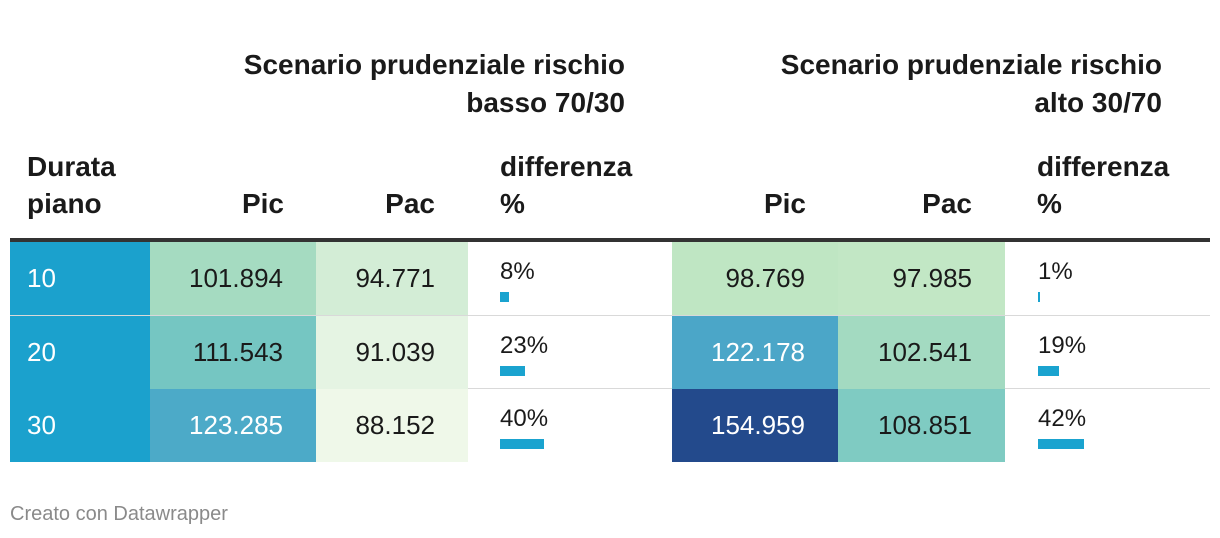 Image resolution: width=1220 pixels, height=538 pixels. What do you see at coordinates (80, 278) in the screenshot?
I see `duration-cell: 10` at bounding box center [80, 278].